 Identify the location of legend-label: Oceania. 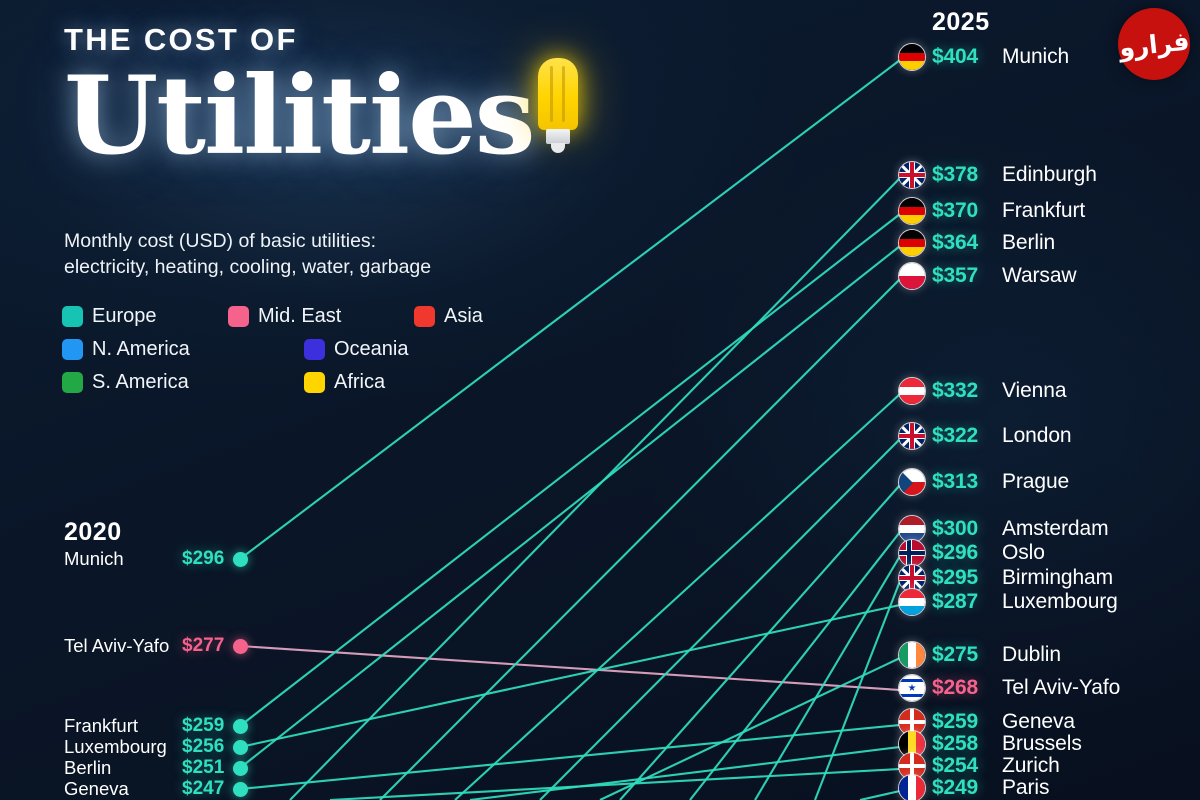
(371, 349).